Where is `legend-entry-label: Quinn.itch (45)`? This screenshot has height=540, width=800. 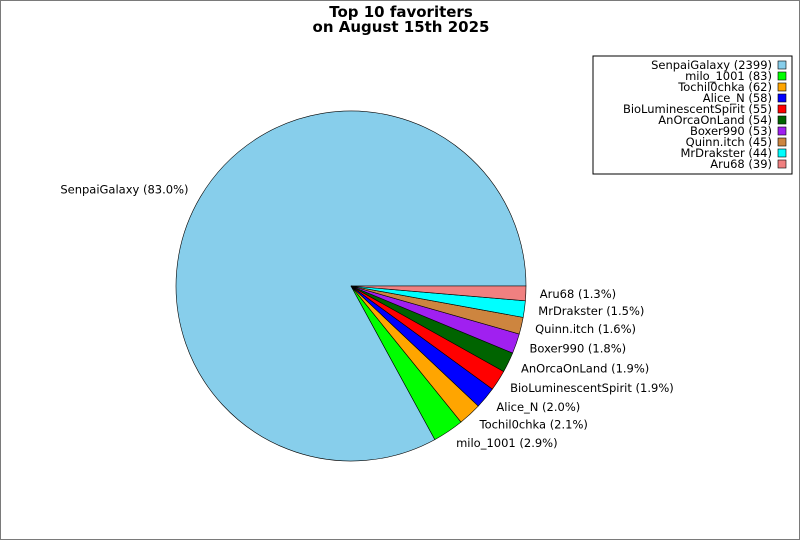 legend-entry-label: Quinn.itch (45) is located at coordinates (729, 142).